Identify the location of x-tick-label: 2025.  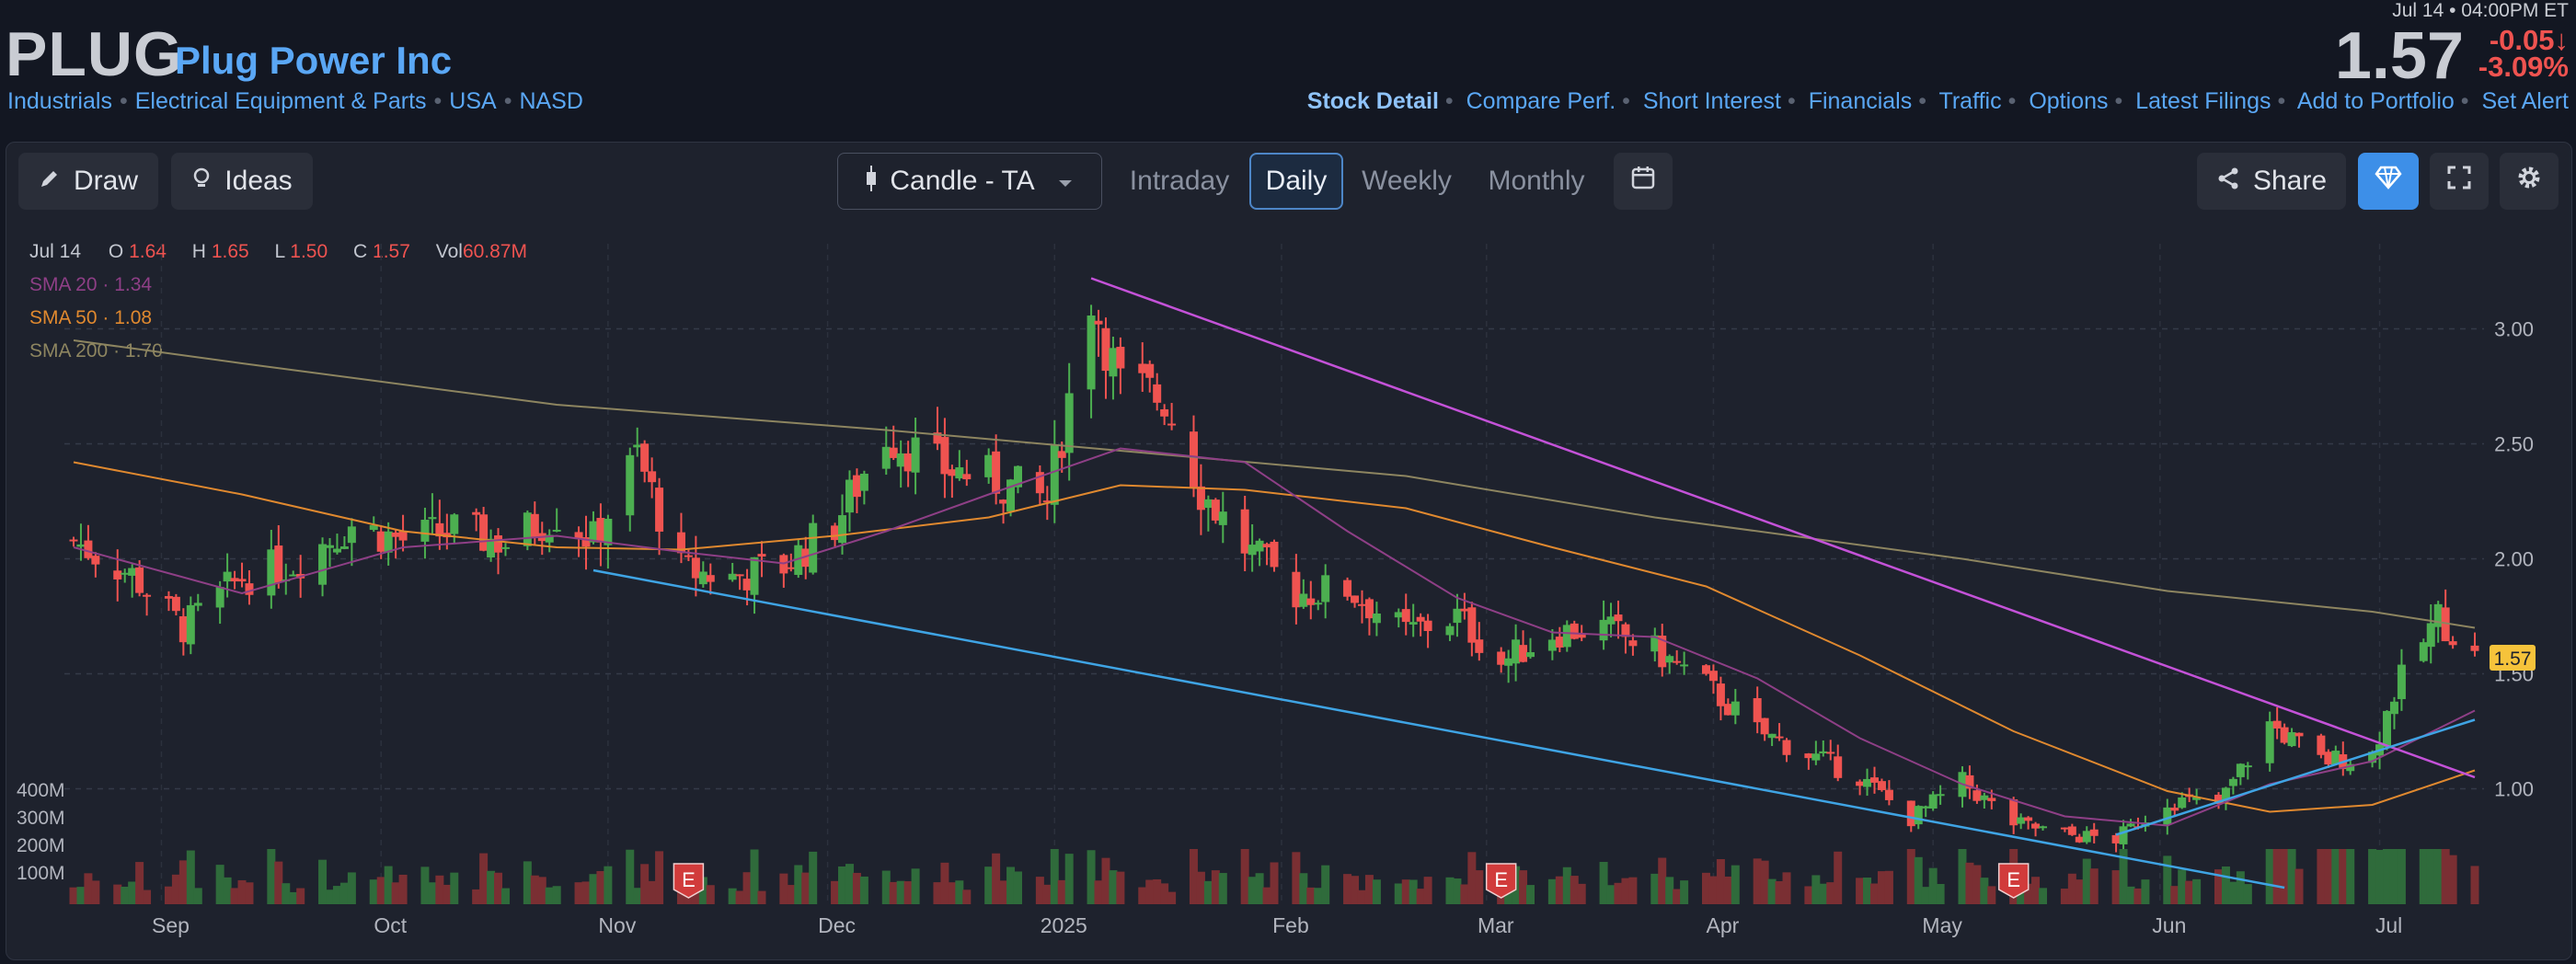
(1064, 925).